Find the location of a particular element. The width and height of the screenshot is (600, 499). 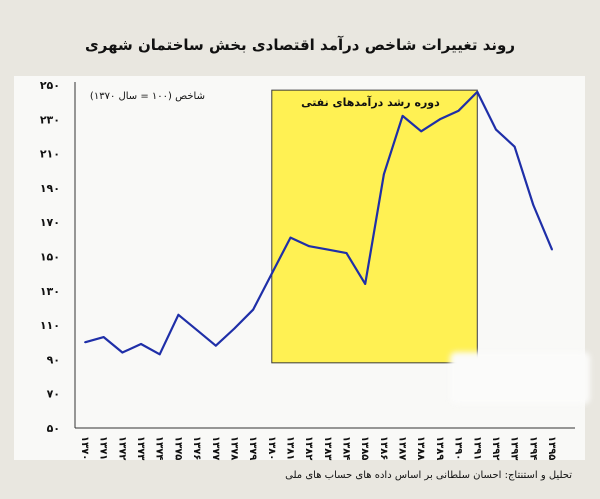

x-tick-label: ۱۳۹۴ is located at coordinates (532, 448).